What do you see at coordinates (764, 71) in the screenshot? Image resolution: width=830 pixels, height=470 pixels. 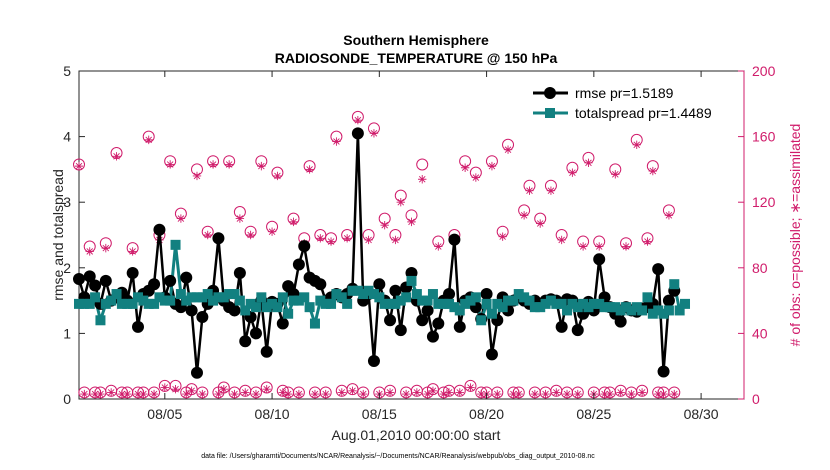 I see `y-right-tick-label: 200` at bounding box center [764, 71].